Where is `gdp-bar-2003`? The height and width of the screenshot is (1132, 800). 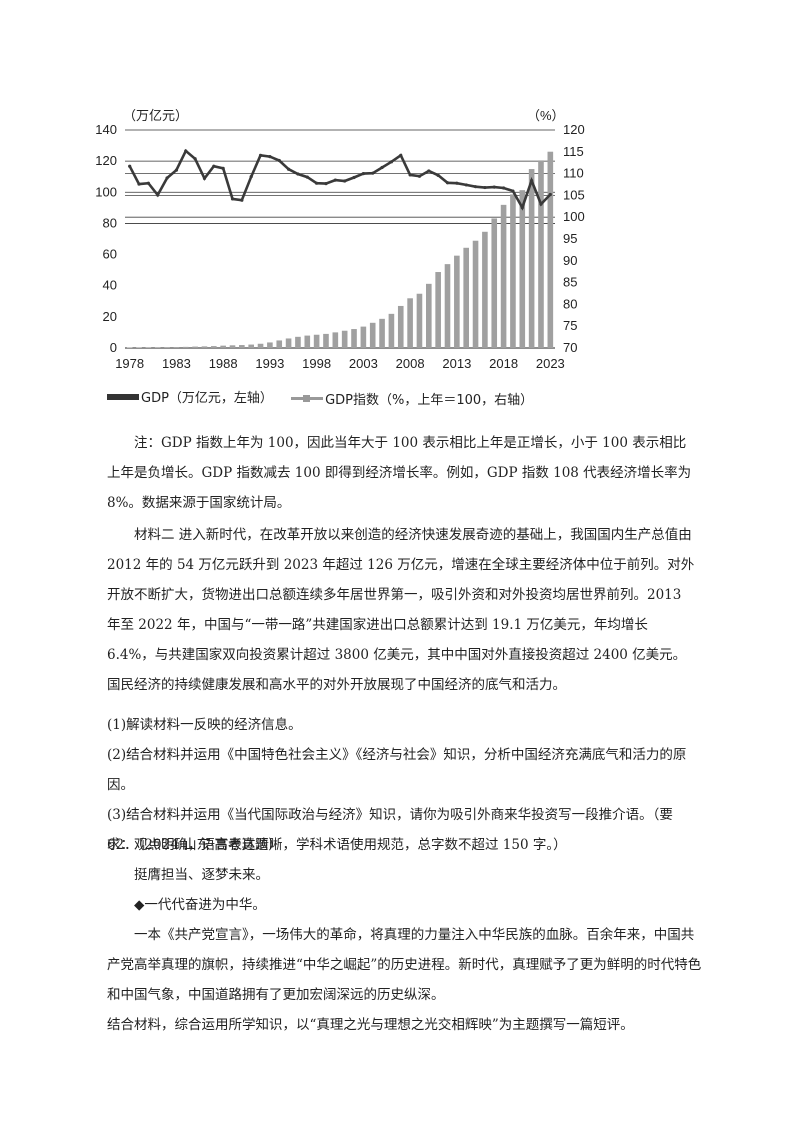 gdp-bar-2003 is located at coordinates (363, 337).